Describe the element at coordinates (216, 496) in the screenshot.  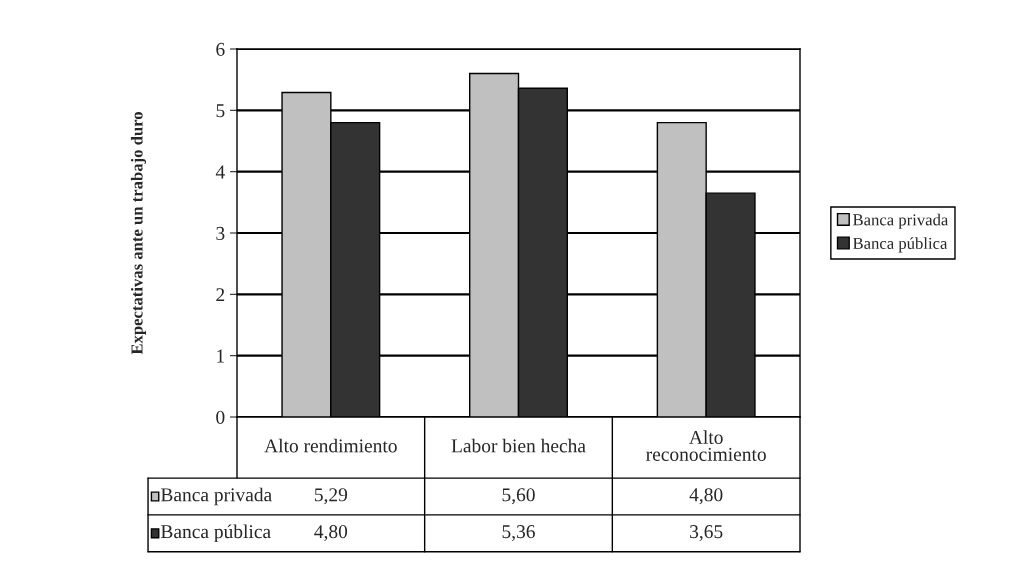
I see `legend-label: Banca privada` at that location.